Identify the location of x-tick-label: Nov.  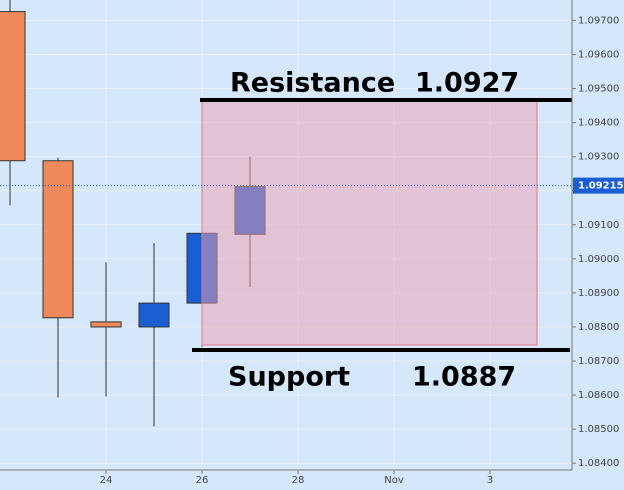
(394, 480).